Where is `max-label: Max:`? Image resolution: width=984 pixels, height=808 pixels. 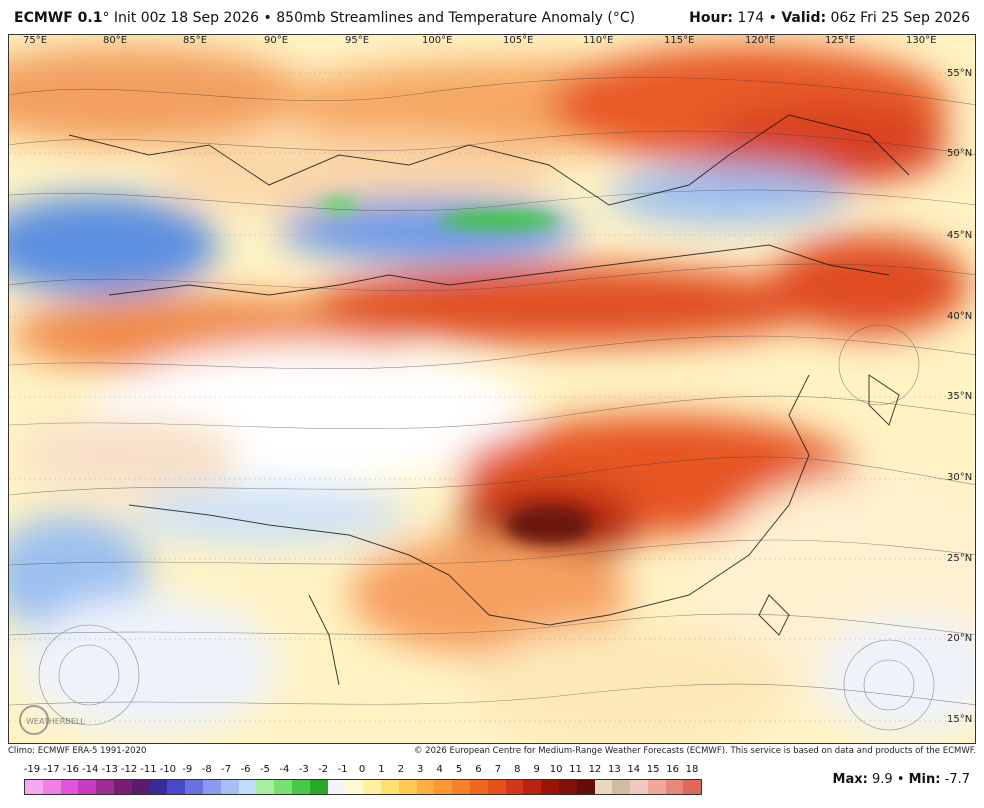
max-label: Max: is located at coordinates (850, 779).